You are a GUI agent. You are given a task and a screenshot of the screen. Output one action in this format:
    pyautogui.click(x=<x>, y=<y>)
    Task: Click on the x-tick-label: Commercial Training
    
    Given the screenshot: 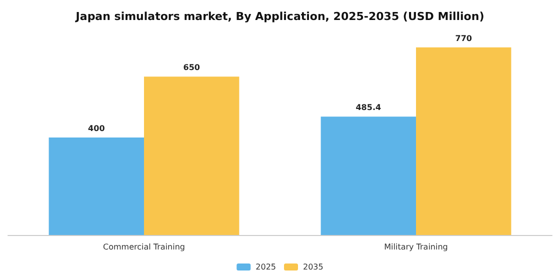 What is the action you would take?
    pyautogui.click(x=144, y=247)
    